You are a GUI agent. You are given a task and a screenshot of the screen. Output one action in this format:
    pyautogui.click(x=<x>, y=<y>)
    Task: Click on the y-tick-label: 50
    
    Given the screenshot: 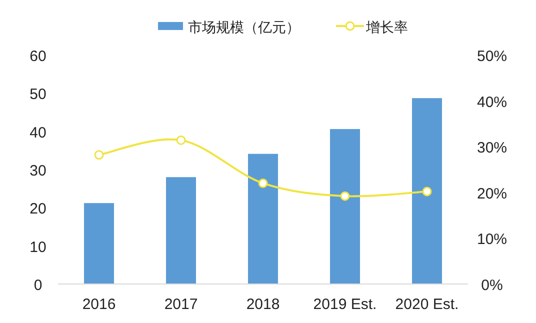 What is the action you would take?
    pyautogui.click(x=38, y=95)
    